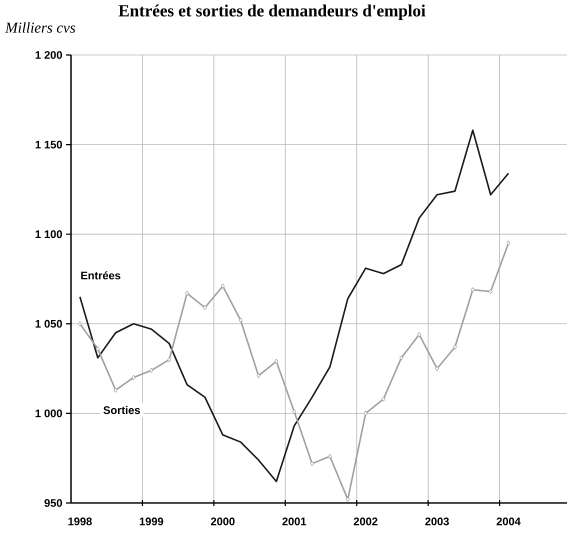 This screenshot has width=567, height=534. What do you see at coordinates (222, 522) in the screenshot?
I see `x-tick-label: 2000` at bounding box center [222, 522].